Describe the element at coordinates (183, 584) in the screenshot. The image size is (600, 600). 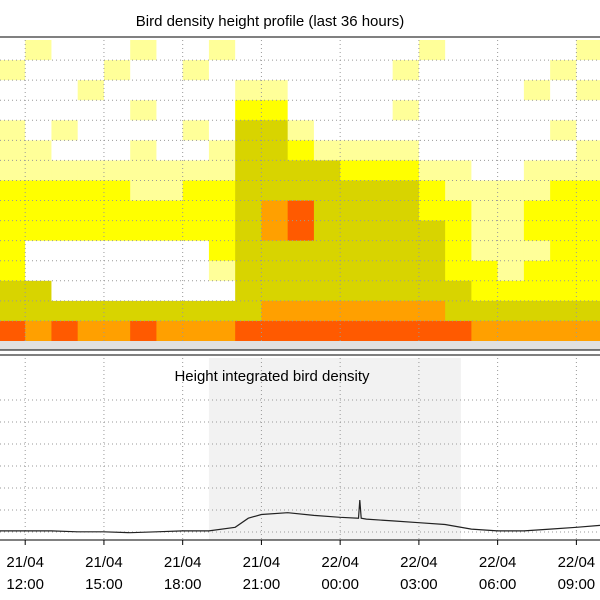
I see `x-tick-label: 18:00` at that location.